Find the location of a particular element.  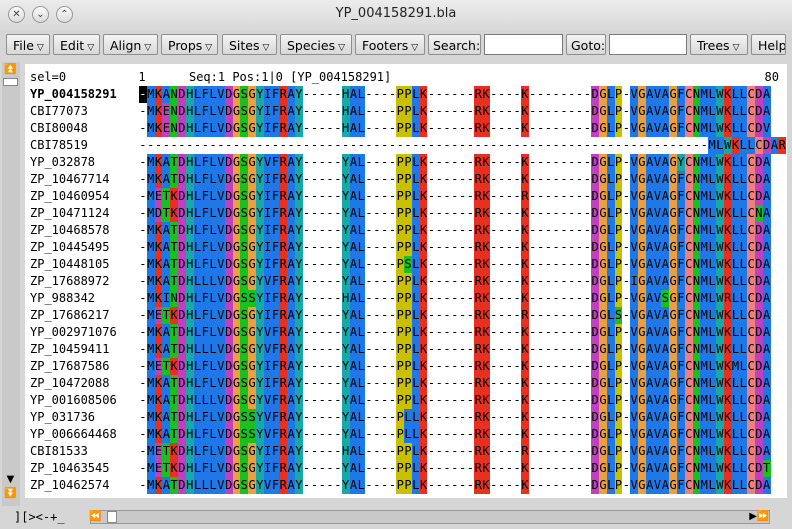

scroll-end-icon: ⏩ is located at coordinates (762, 516).